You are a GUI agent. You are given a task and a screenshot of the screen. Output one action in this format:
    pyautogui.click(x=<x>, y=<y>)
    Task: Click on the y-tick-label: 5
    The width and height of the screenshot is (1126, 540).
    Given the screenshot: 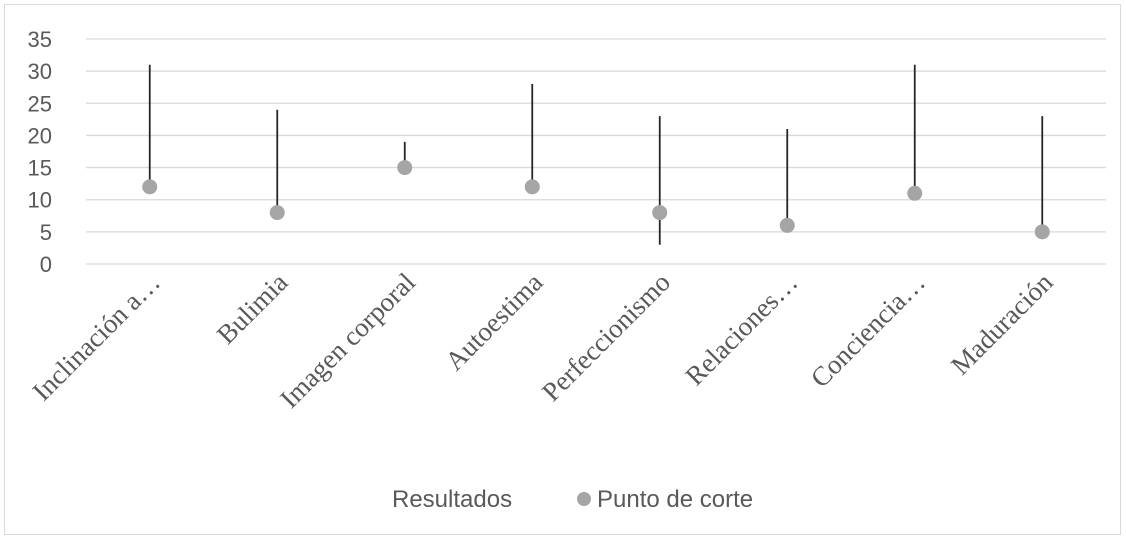 What is the action you would take?
    pyautogui.click(x=46, y=232)
    